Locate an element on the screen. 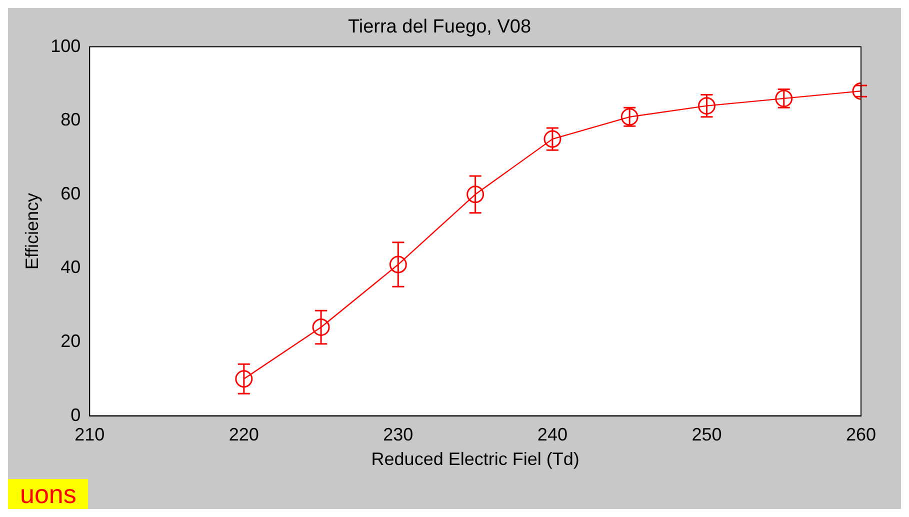 Image resolution: width=909 pixels, height=517 pixels. y-tick-label: 80 is located at coordinates (70, 120).